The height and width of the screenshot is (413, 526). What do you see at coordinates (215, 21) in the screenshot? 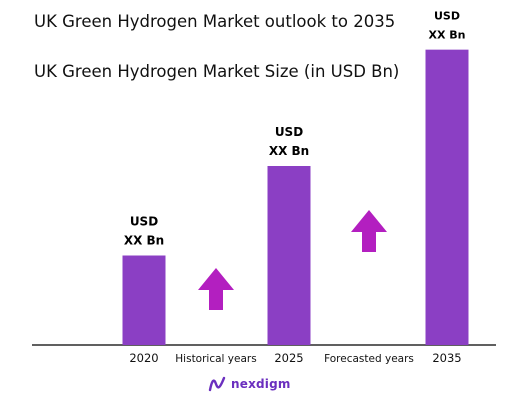
I see `chart-title: UK Green Hydrogen Market outlook to 2035` at bounding box center [215, 21].